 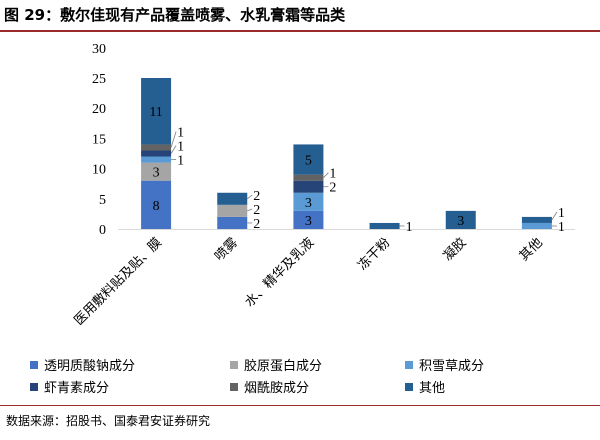 What do you see at coordinates (90, 366) in the screenshot?
I see `legend-label: 透明质酸钠成分` at bounding box center [90, 366].